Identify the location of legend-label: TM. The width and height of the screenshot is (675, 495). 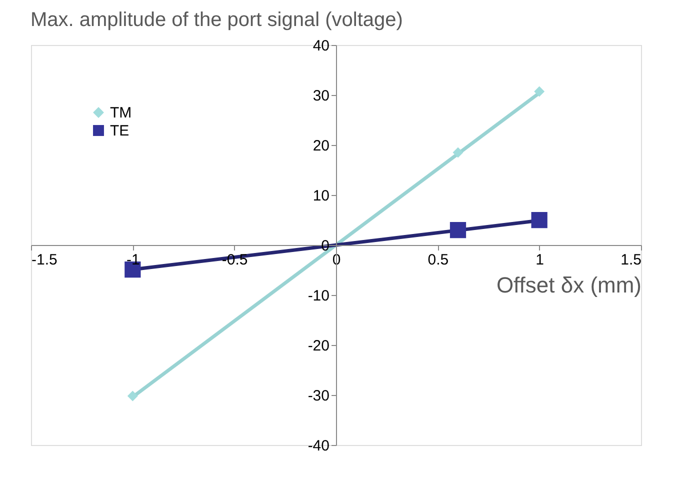
(121, 113).